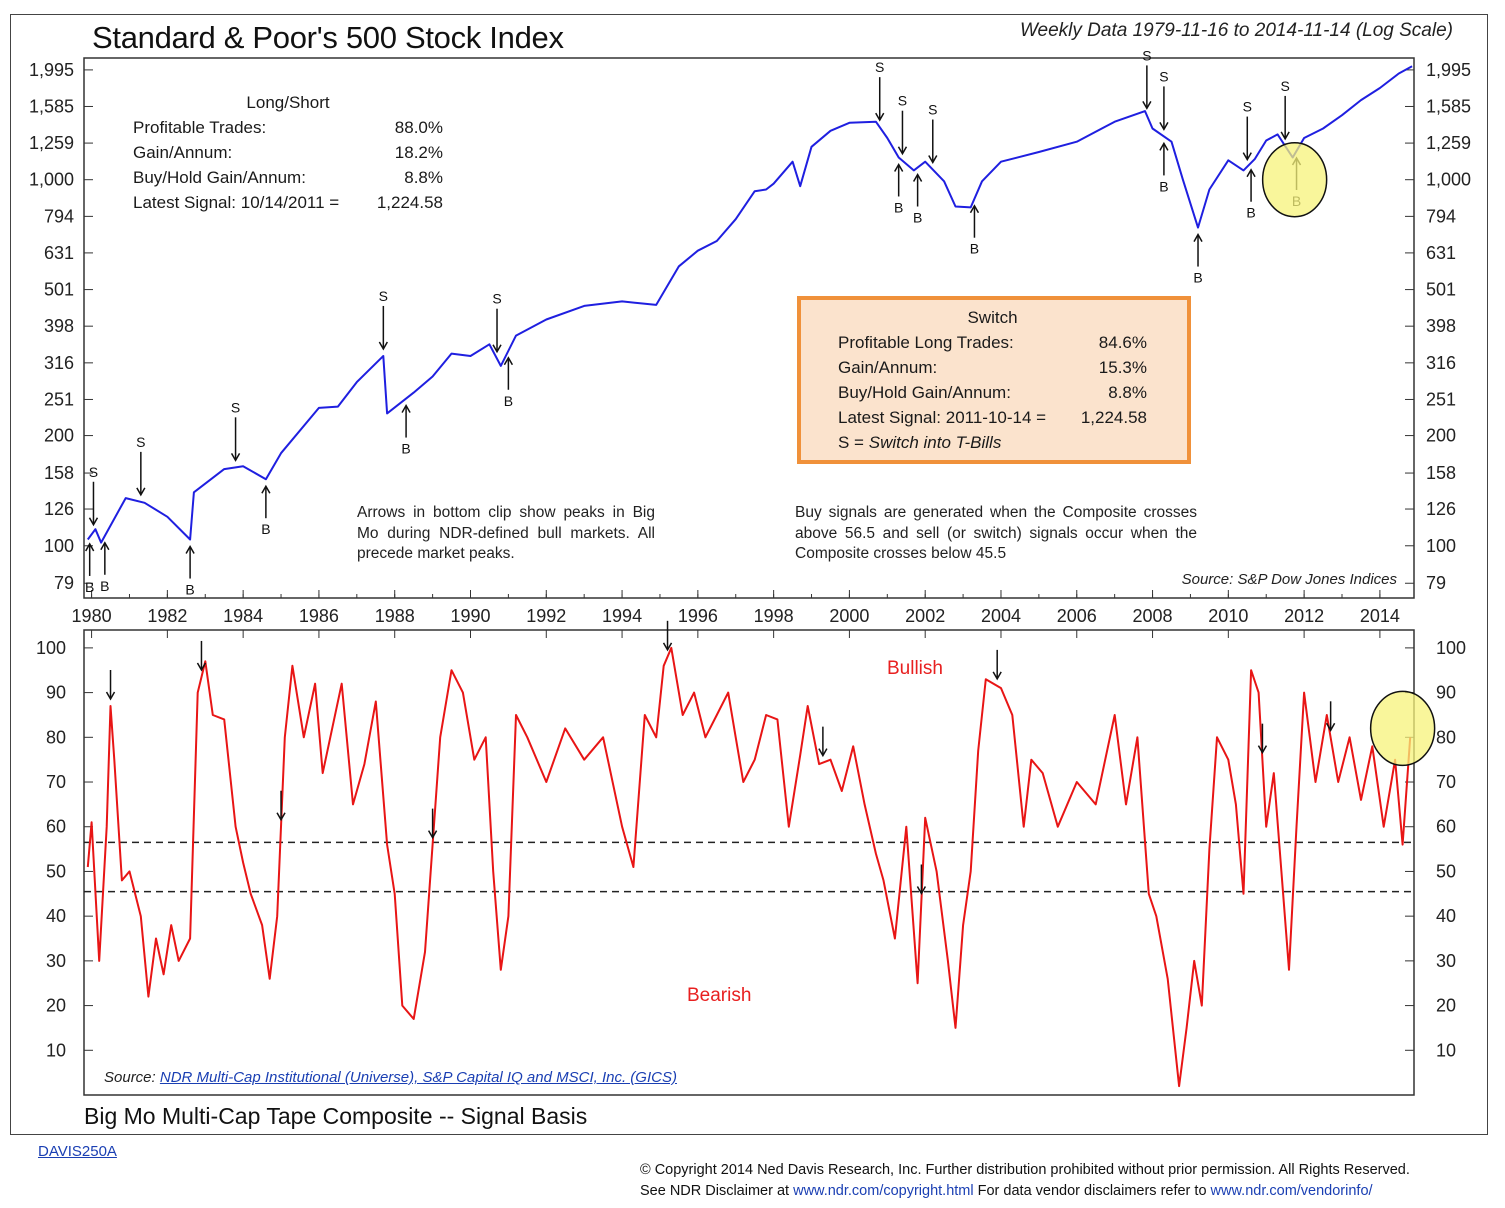 This screenshot has width=1505, height=1208. What do you see at coordinates (1291, 1191) in the screenshot?
I see `vendor-info-link: www.ndr.com/vendorinfo/` at bounding box center [1291, 1191].